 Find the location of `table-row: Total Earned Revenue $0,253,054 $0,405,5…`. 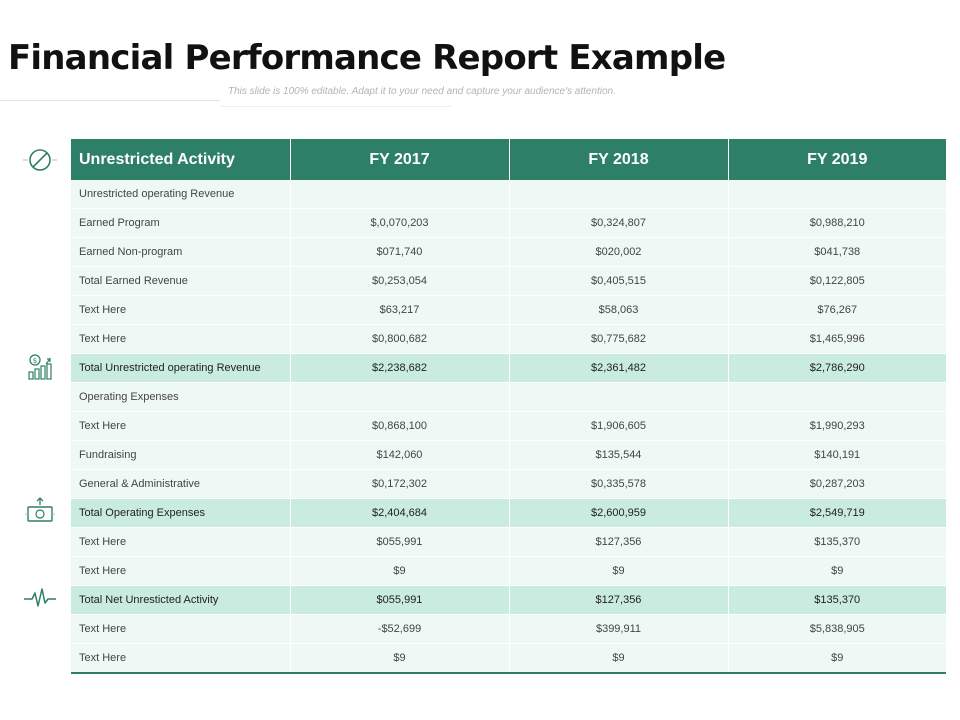

table-row: Total Earned Revenue $0,253,054 $0,405,5… is located at coordinates (508, 281).